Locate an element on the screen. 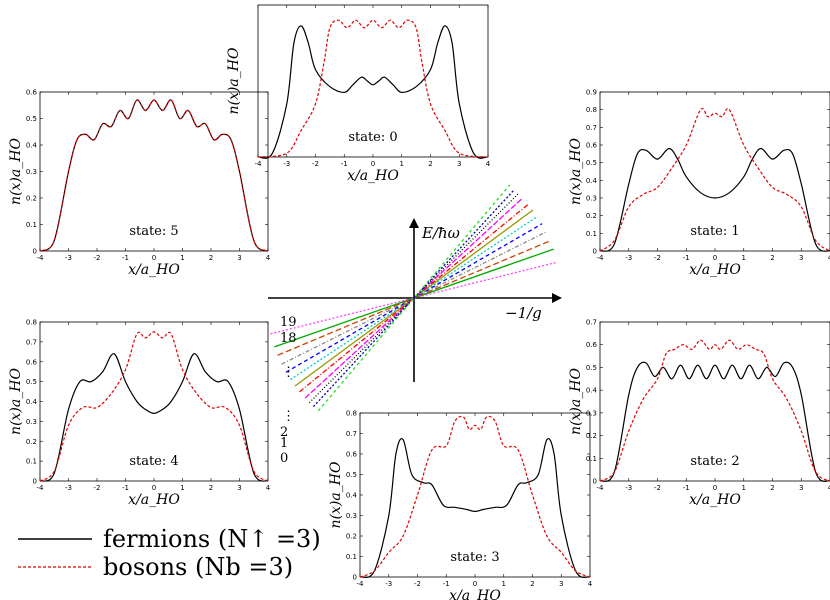 The image size is (830, 600). state-label: state: 4 is located at coordinates (153, 461).